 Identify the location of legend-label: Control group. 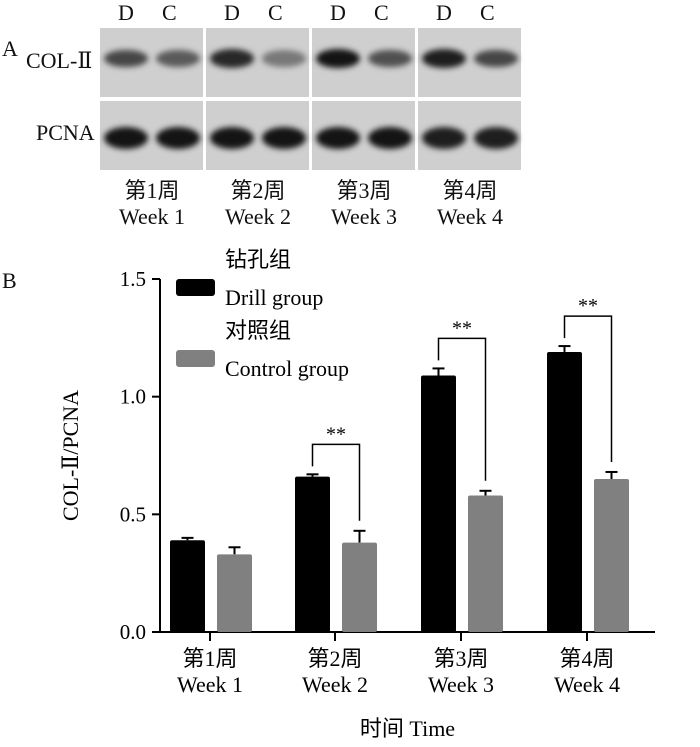
(287, 368).